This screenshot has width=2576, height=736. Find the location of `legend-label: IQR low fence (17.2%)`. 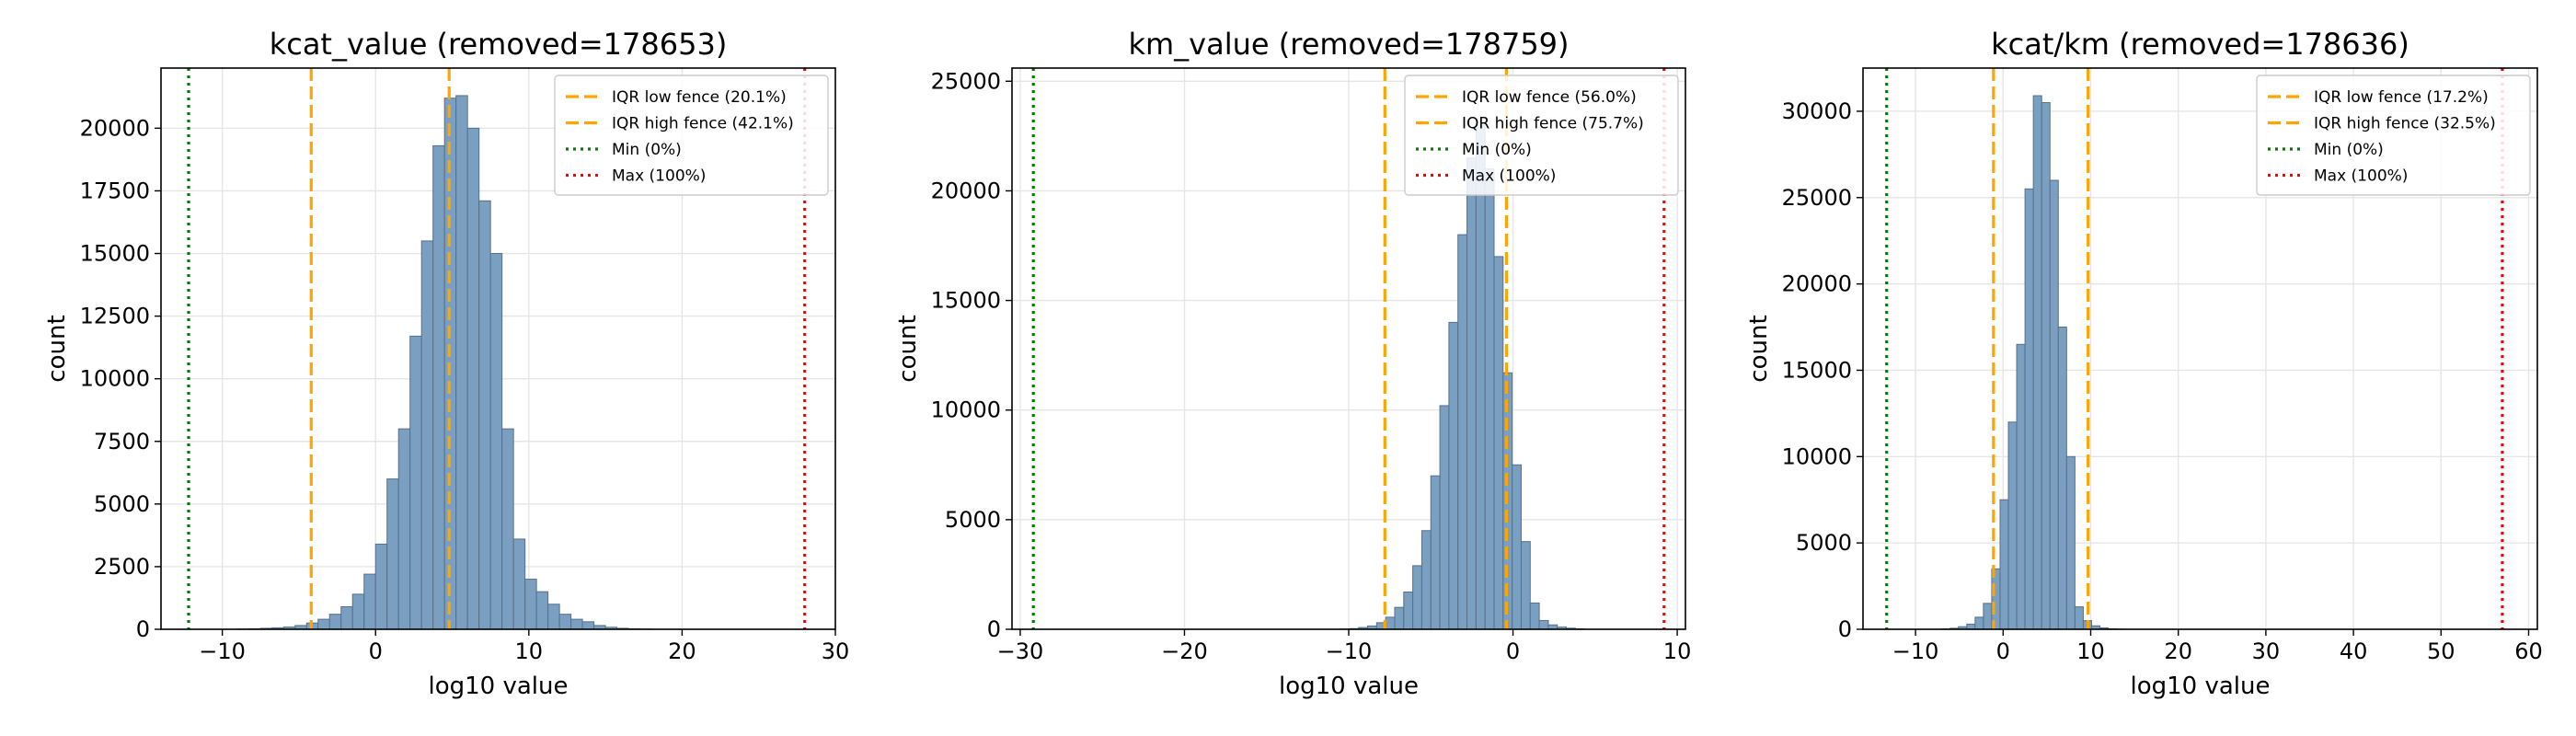

legend-label: IQR low fence (17.2%) is located at coordinates (2401, 97).